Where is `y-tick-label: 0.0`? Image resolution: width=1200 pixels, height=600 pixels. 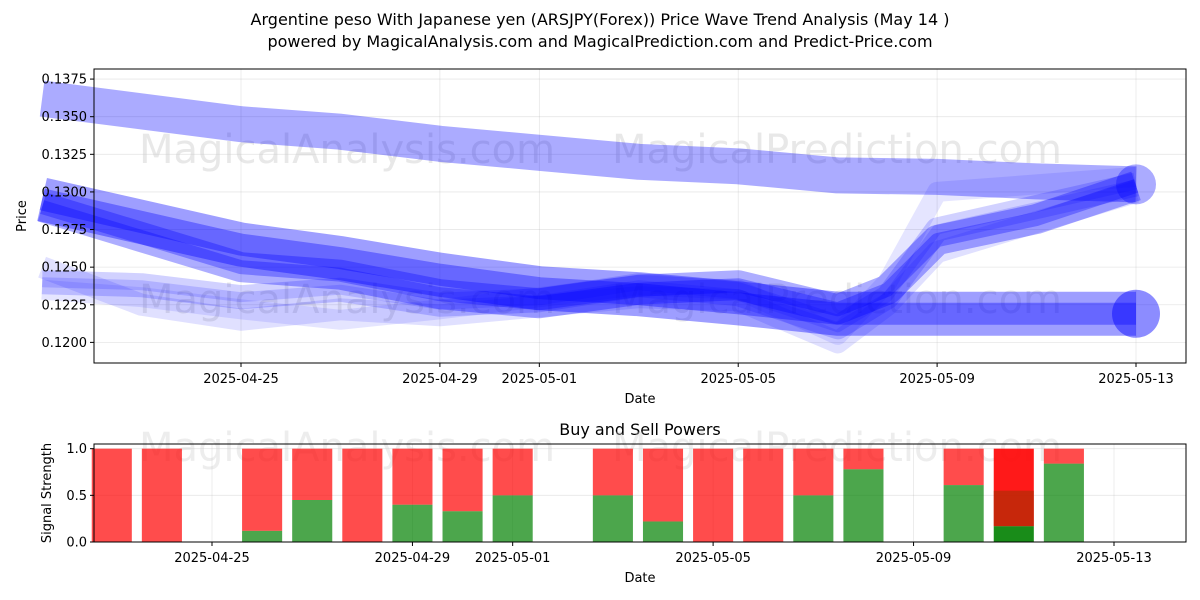 y-tick-label: 0.0 is located at coordinates (76, 543).